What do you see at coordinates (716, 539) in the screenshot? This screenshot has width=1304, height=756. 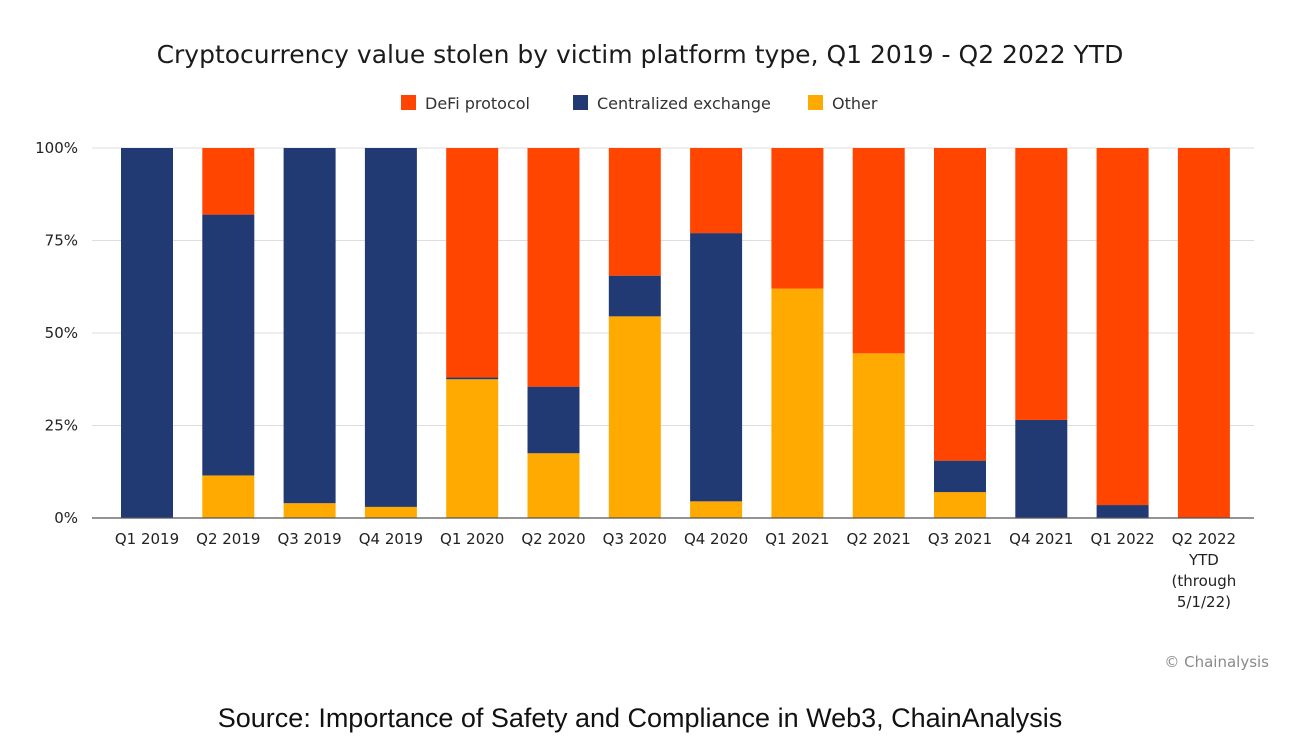 I see `x-tick-label: Q4 2020` at bounding box center [716, 539].